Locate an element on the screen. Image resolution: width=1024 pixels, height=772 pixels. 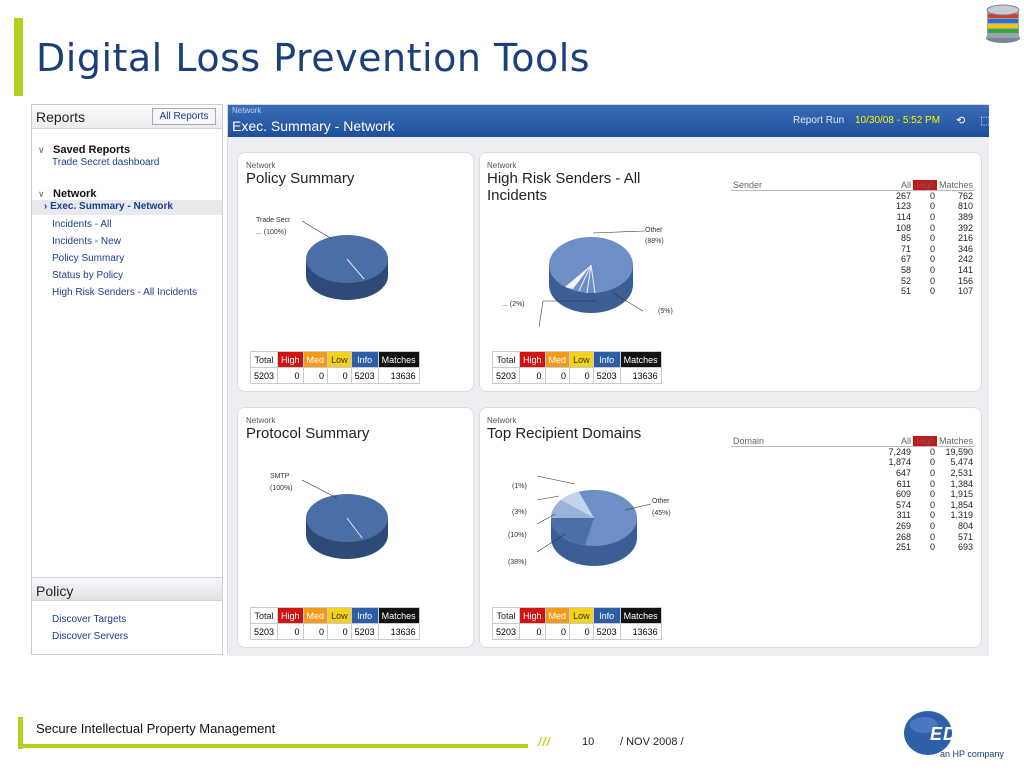
table-row: 123 0 810 is located at coordinates (853, 206).